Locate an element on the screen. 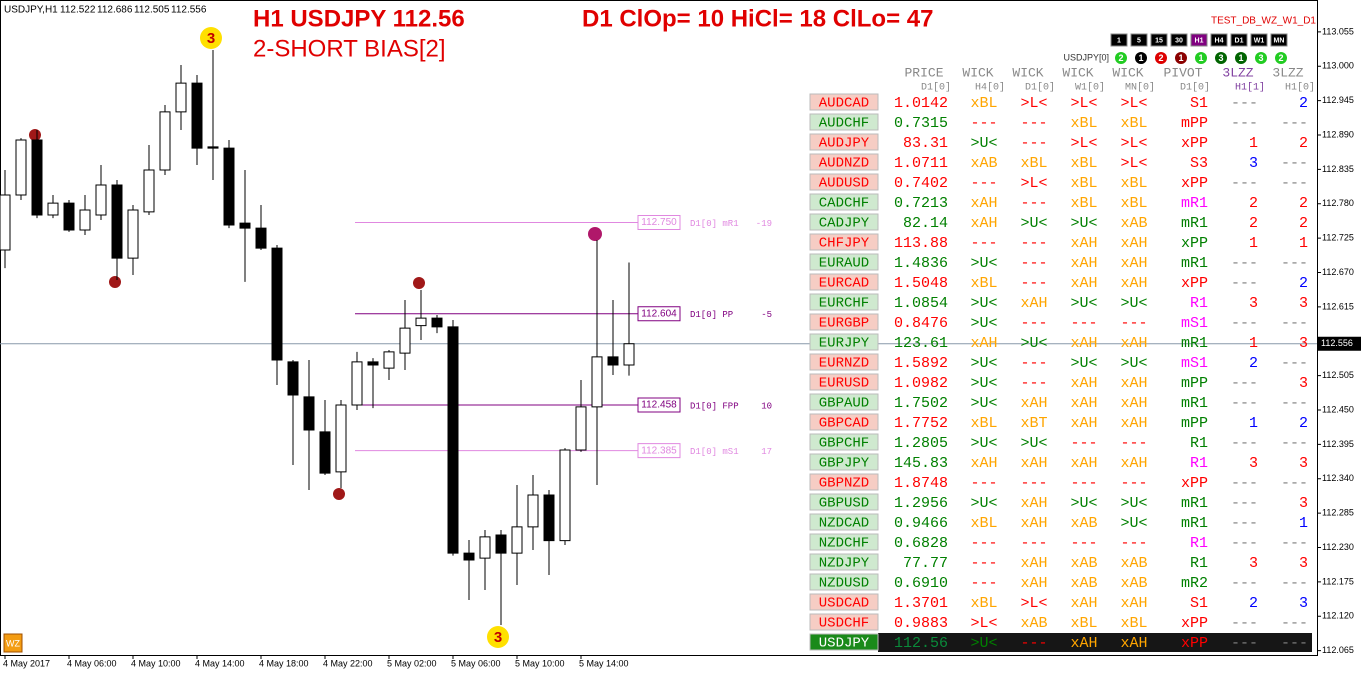  symbol: AUDUSD is located at coordinates (844, 184).